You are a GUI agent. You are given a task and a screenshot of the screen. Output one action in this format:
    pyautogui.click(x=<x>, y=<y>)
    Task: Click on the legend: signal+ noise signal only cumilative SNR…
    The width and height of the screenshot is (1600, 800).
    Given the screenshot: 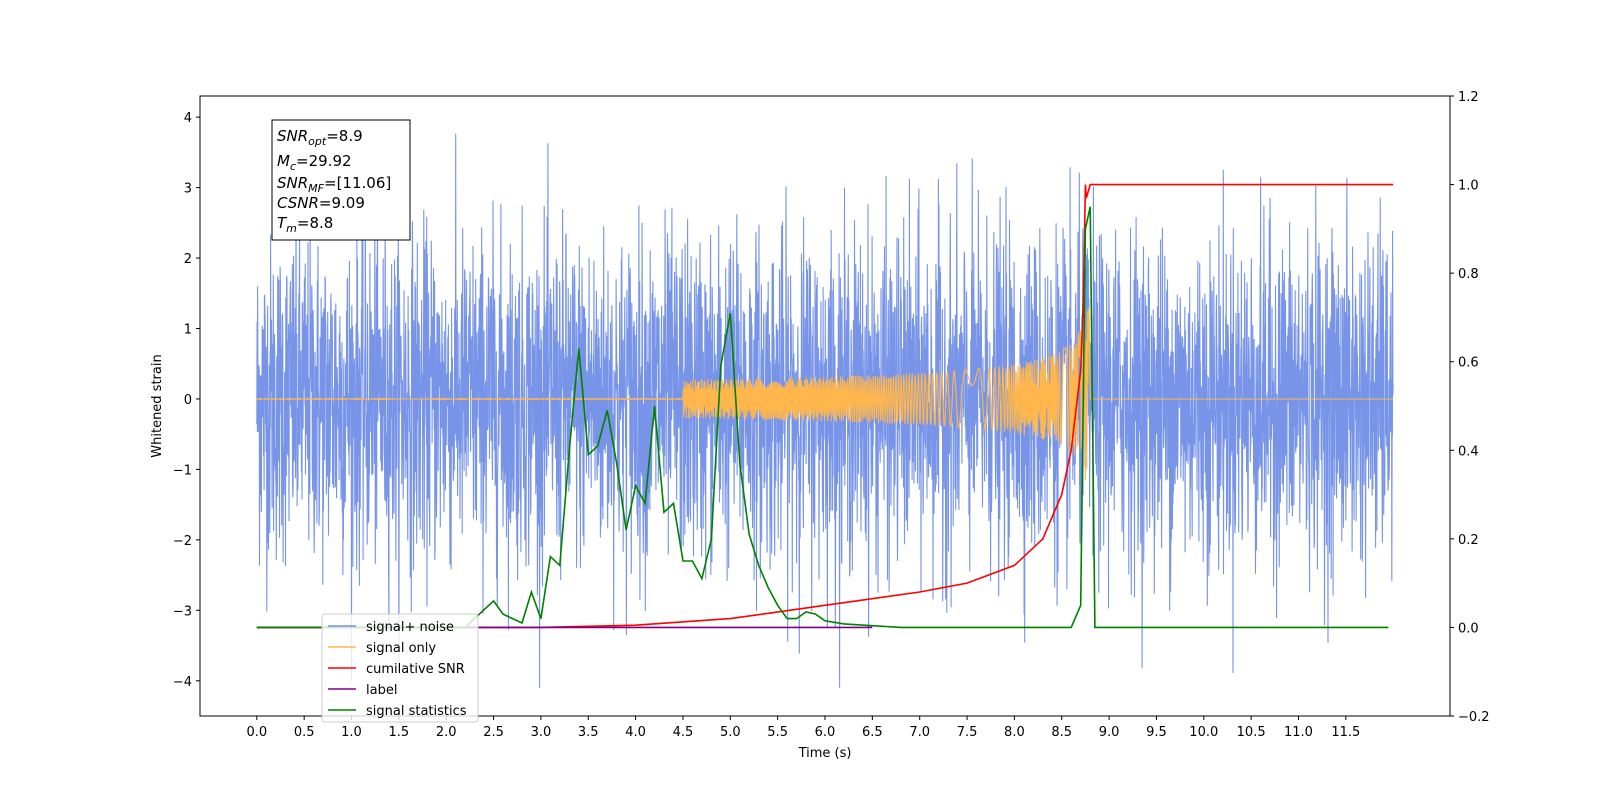 What is the action you would take?
    pyautogui.click(x=400, y=668)
    